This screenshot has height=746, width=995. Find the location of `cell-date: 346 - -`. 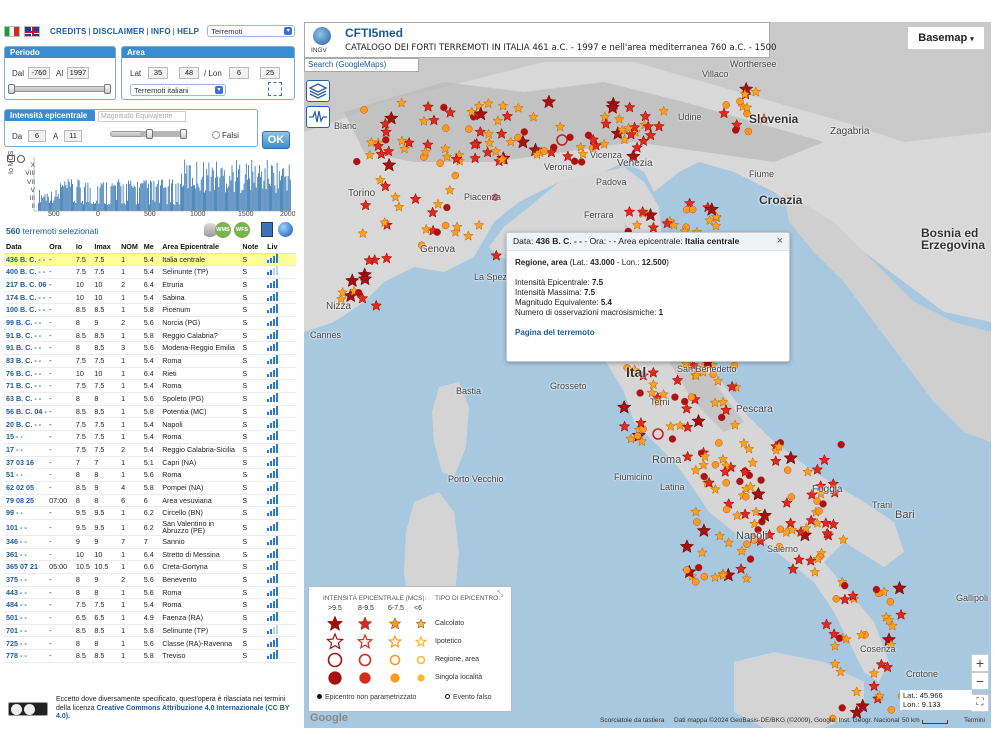

cell-date: 346 - - is located at coordinates (26, 542).